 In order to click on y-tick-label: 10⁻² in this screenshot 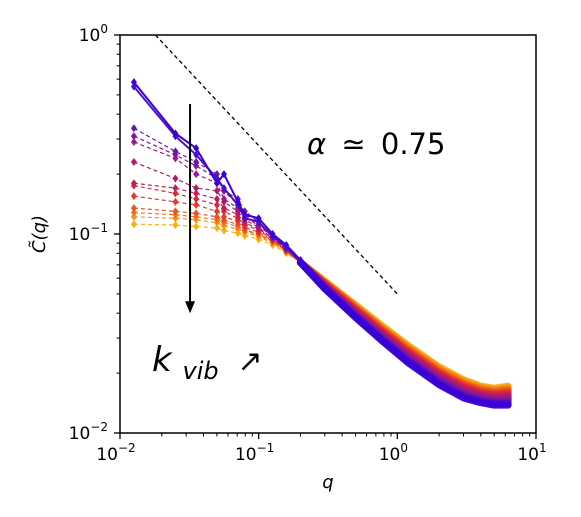, I will do `click(88, 432)`.